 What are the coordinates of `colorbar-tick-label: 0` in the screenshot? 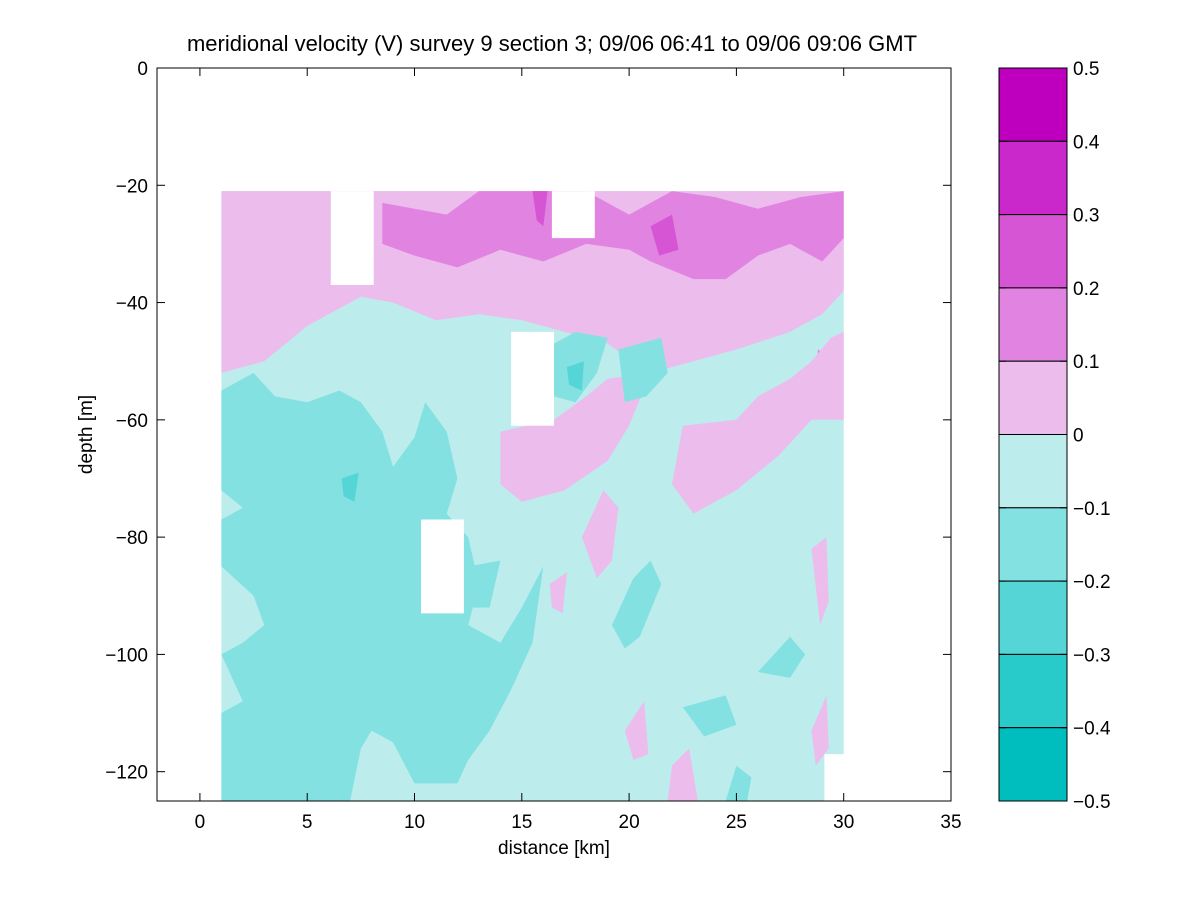 It's located at (1078, 436).